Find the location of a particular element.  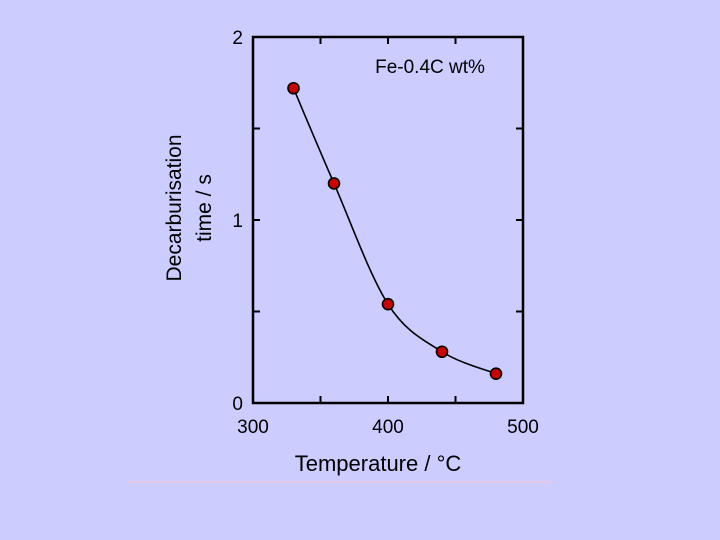

x-tick-labels: 300 400 500 is located at coordinates (388, 427).